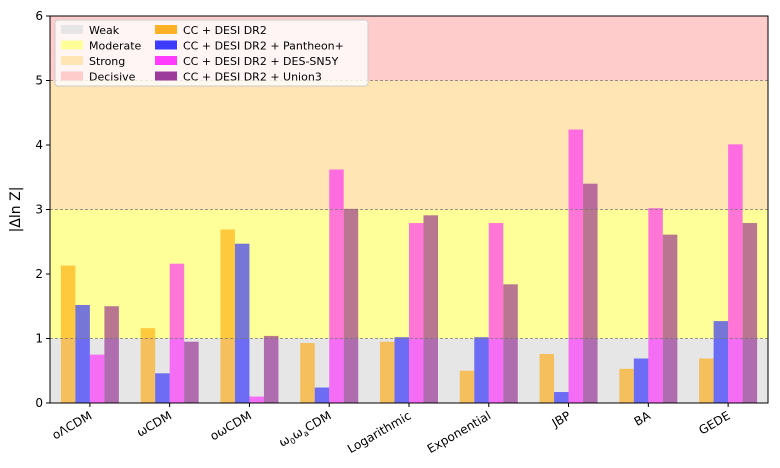 The width and height of the screenshot is (780, 468). I want to click on legend-swatch-decisive, so click(72, 76).